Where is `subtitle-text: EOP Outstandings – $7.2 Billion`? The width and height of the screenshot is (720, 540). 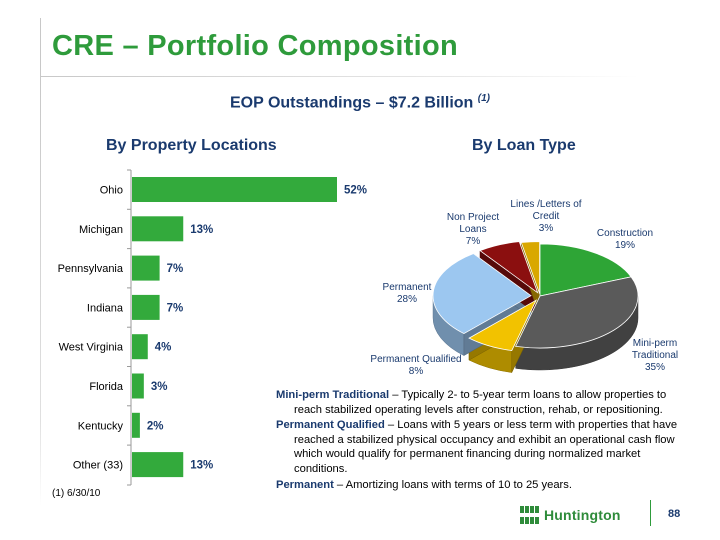
subtitle-text: EOP Outstandings – $7.2 Billion is located at coordinates (352, 103).